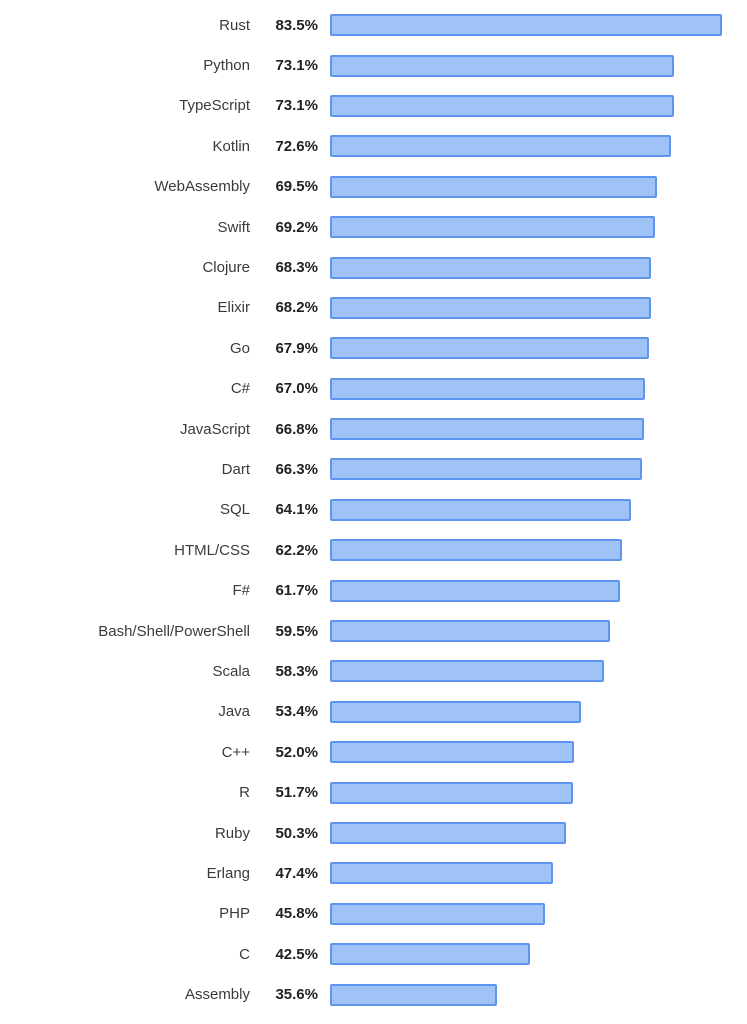 Image resolution: width=747 pixels, height=1024 pixels. I want to click on chart-row: C++ 52.0%, so click(373, 752).